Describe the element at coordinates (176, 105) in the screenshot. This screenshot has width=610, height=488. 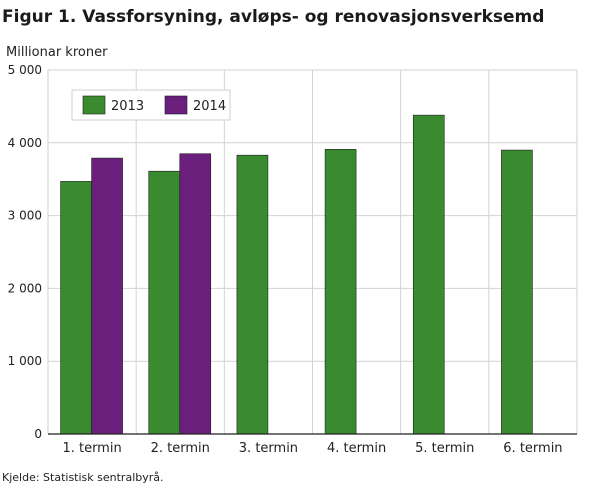
I see `legend-swatch-2014` at that location.